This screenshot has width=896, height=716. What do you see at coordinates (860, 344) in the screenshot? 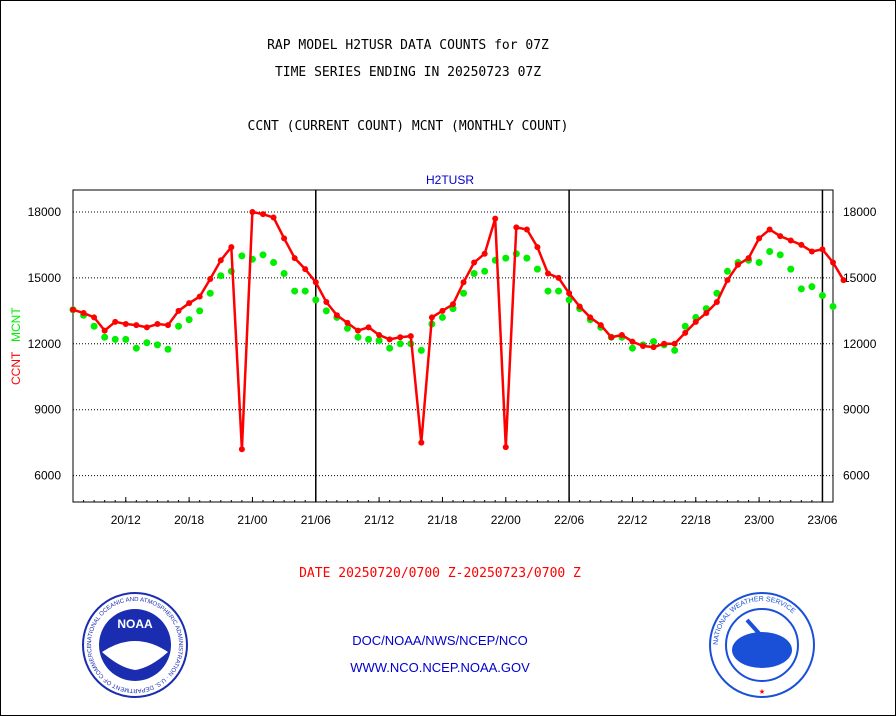
I see `y-tick-label-right: 12000` at bounding box center [860, 344].